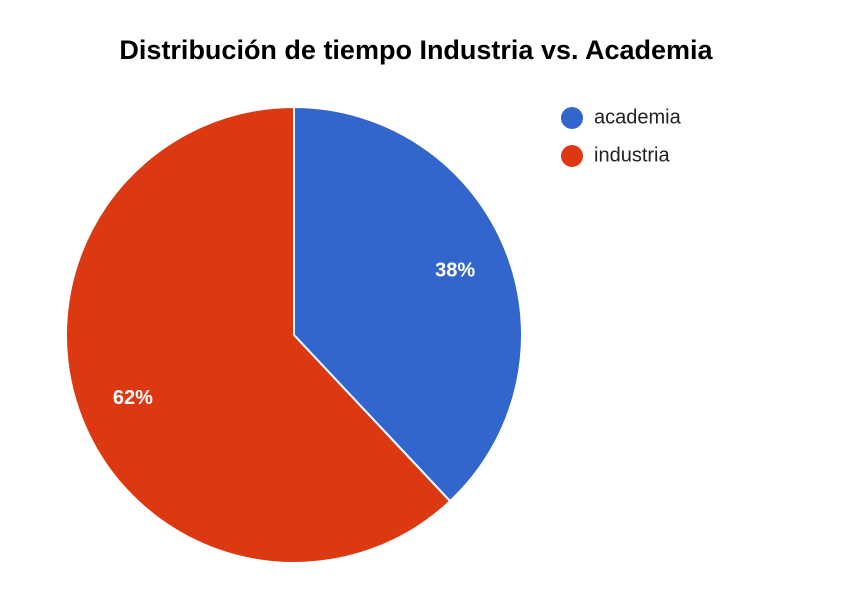  What do you see at coordinates (133, 398) in the screenshot?
I see `value-label: 62%` at bounding box center [133, 398].